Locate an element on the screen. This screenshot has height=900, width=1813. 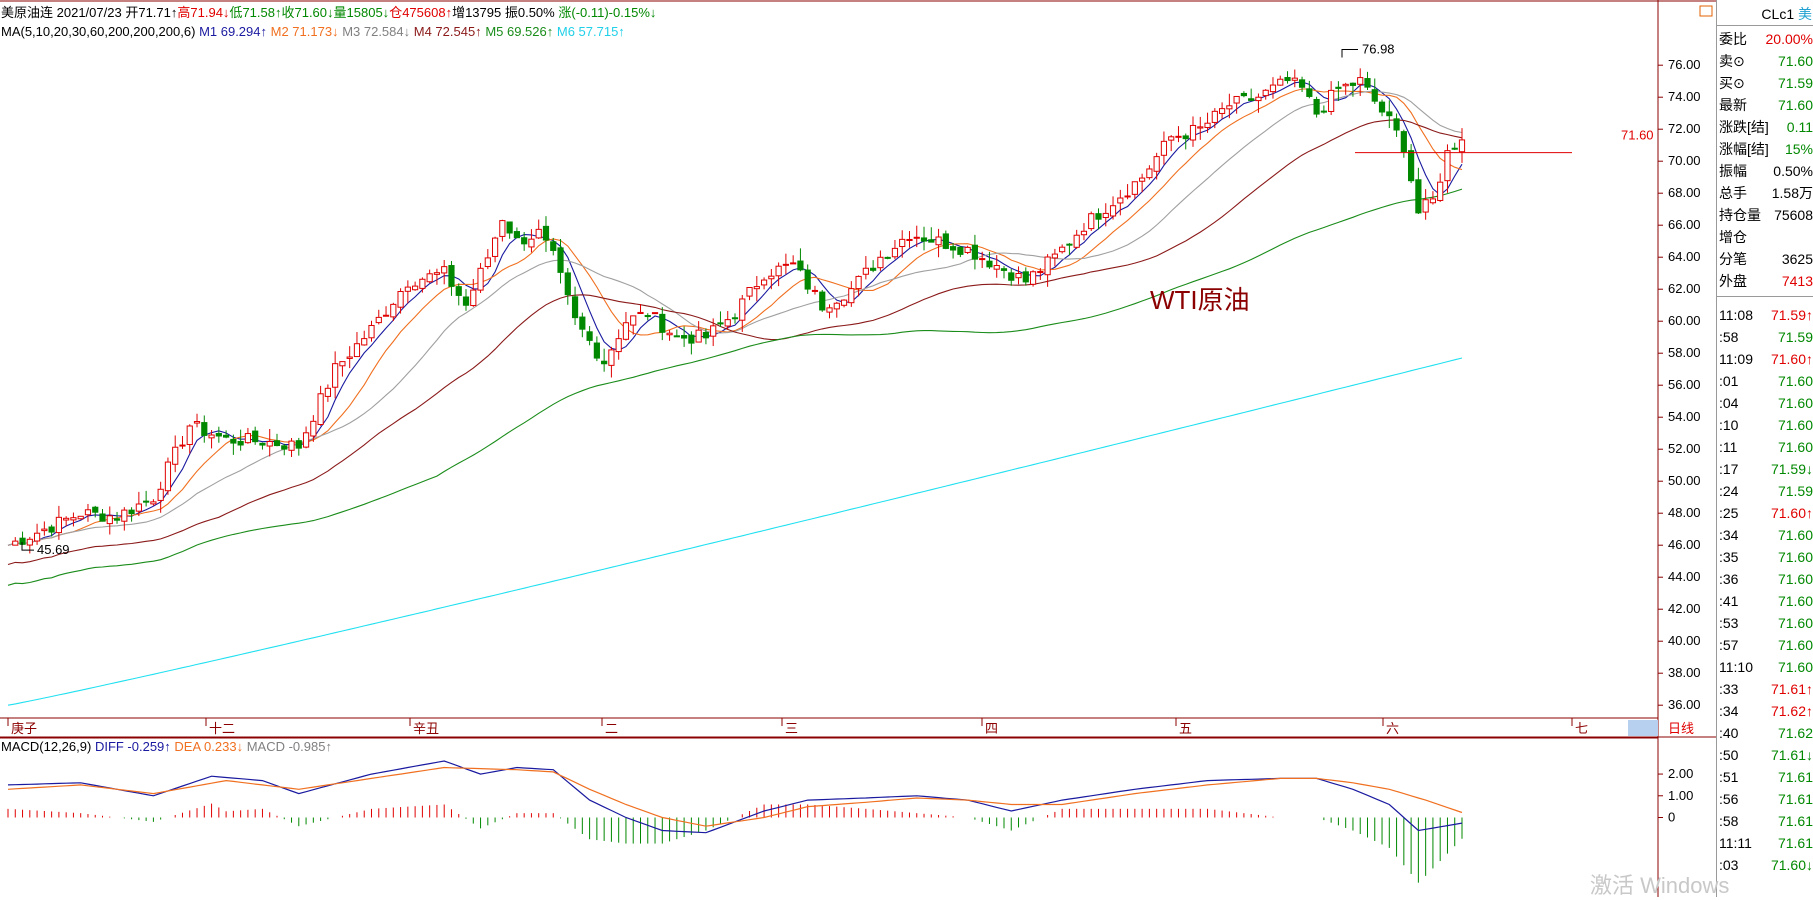
high-annotation-label: 76.98 is located at coordinates (1378, 49).